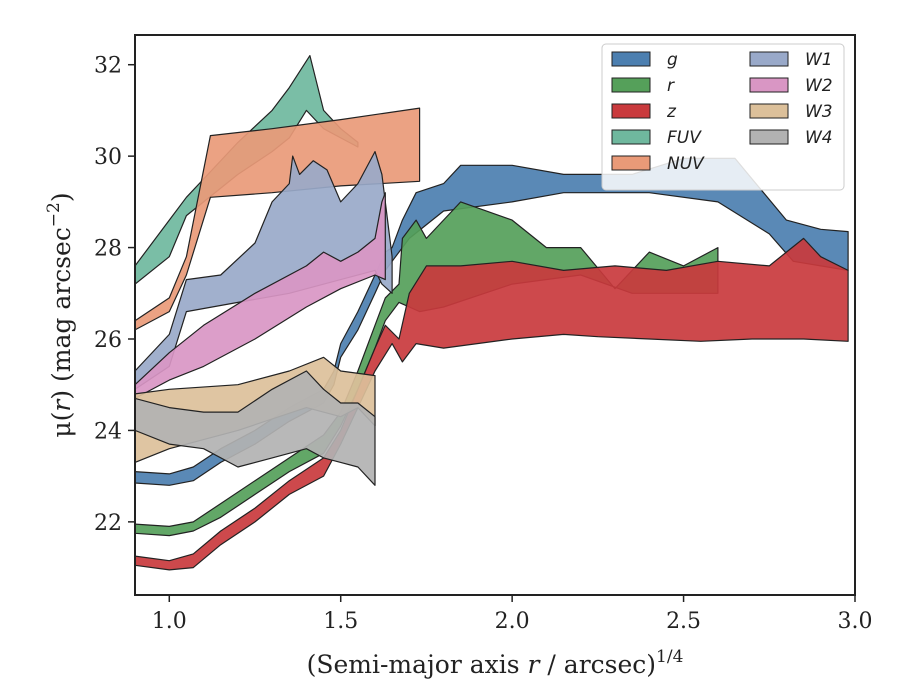 The width and height of the screenshot is (900, 700). Describe the element at coordinates (769, 59) in the screenshot. I see `legend-swatch-w1` at that location.